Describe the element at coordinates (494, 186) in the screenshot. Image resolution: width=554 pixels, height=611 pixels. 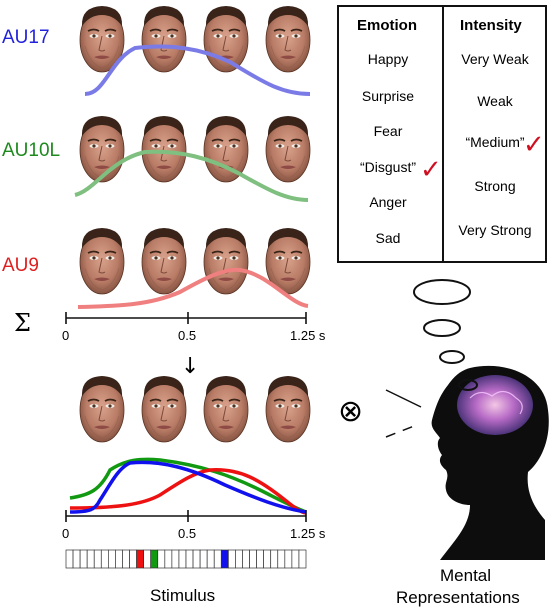
I see `intensity-option-3: Strong` at that location.